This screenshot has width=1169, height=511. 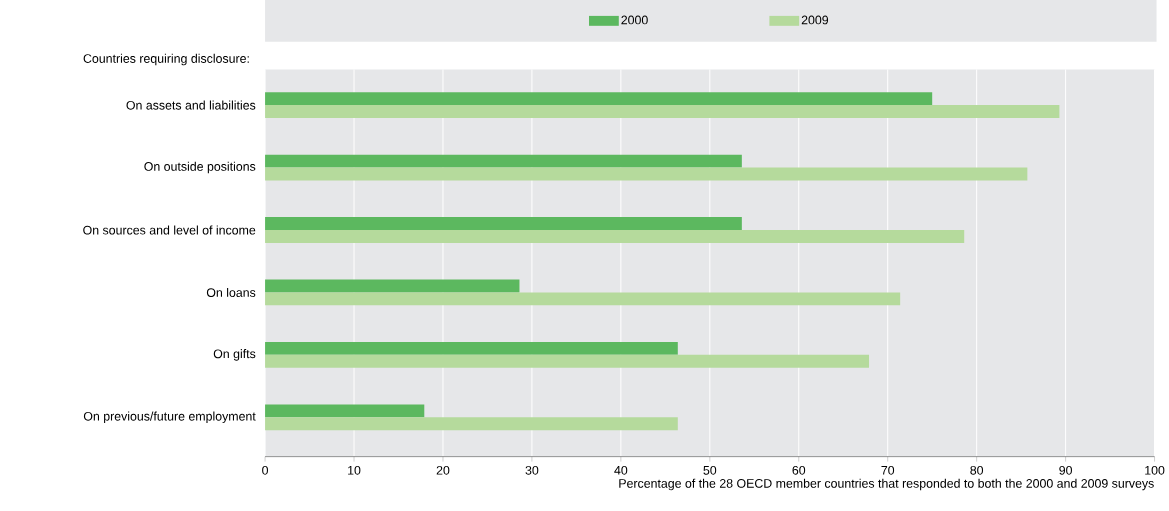 I want to click on x-tick-label: 0, so click(x=265, y=470).